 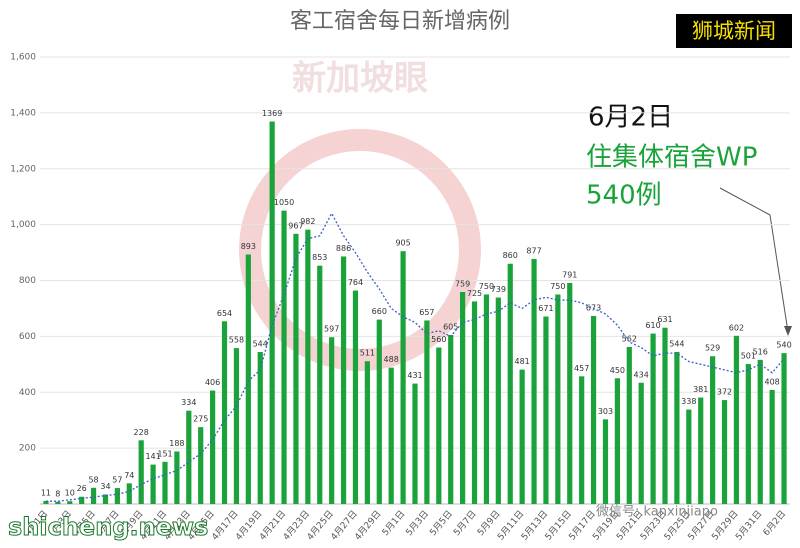 I want to click on value-label: 481, so click(x=522, y=361).